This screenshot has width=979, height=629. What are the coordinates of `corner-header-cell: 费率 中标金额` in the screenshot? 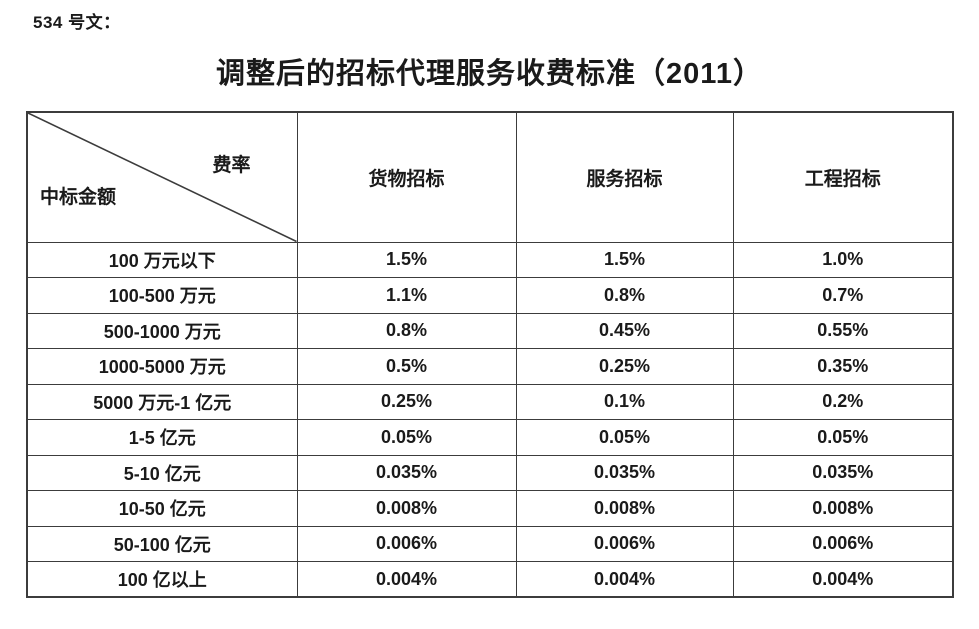 It's located at (162, 177).